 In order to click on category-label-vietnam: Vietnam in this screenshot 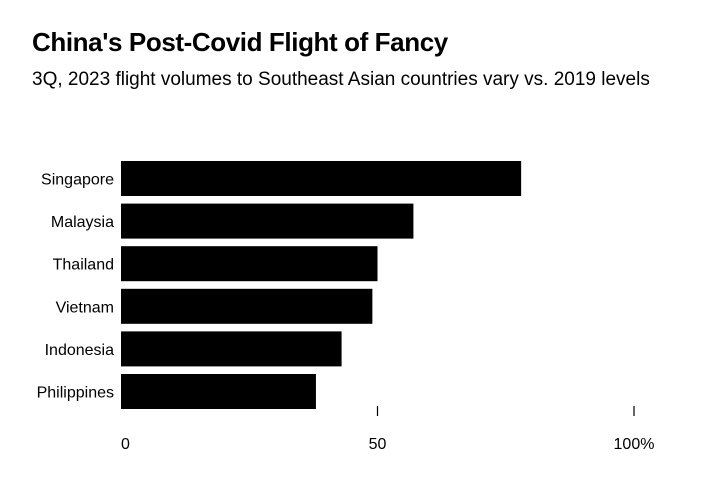, I will do `click(85, 307)`.